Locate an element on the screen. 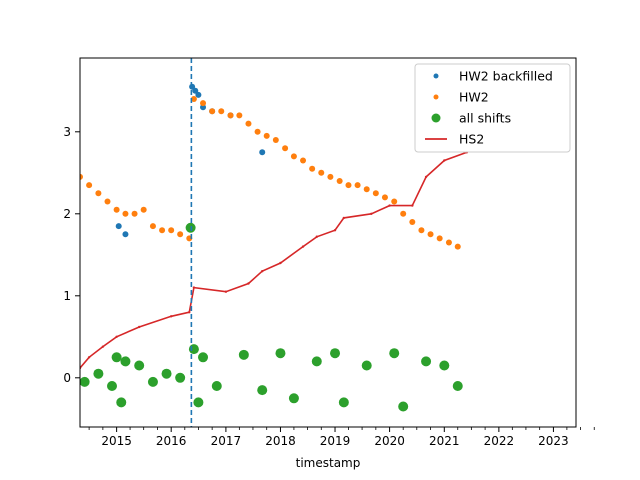 This screenshot has width=640, height=480. x-tick-label-2021: 2021 is located at coordinates (444, 441).